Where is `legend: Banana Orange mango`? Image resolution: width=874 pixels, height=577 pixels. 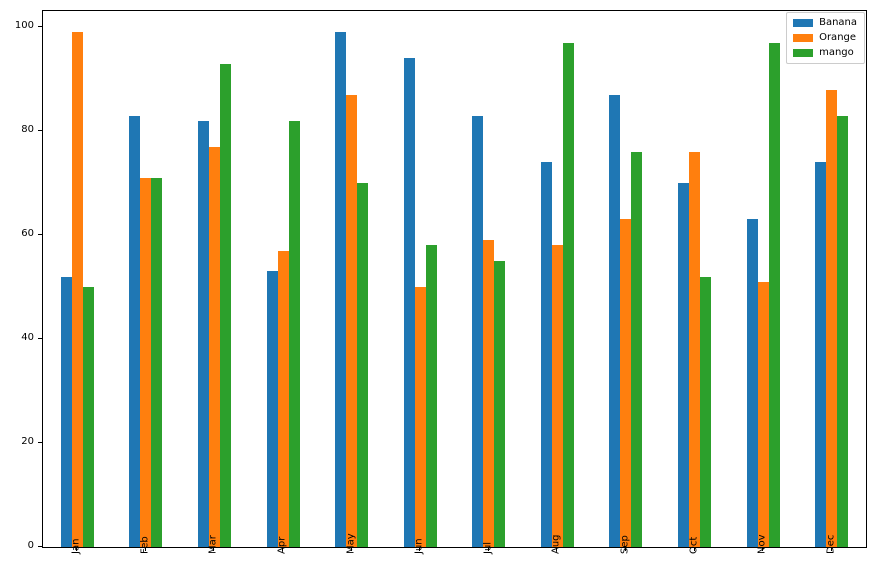 legend: Banana Orange mango is located at coordinates (825, 38).